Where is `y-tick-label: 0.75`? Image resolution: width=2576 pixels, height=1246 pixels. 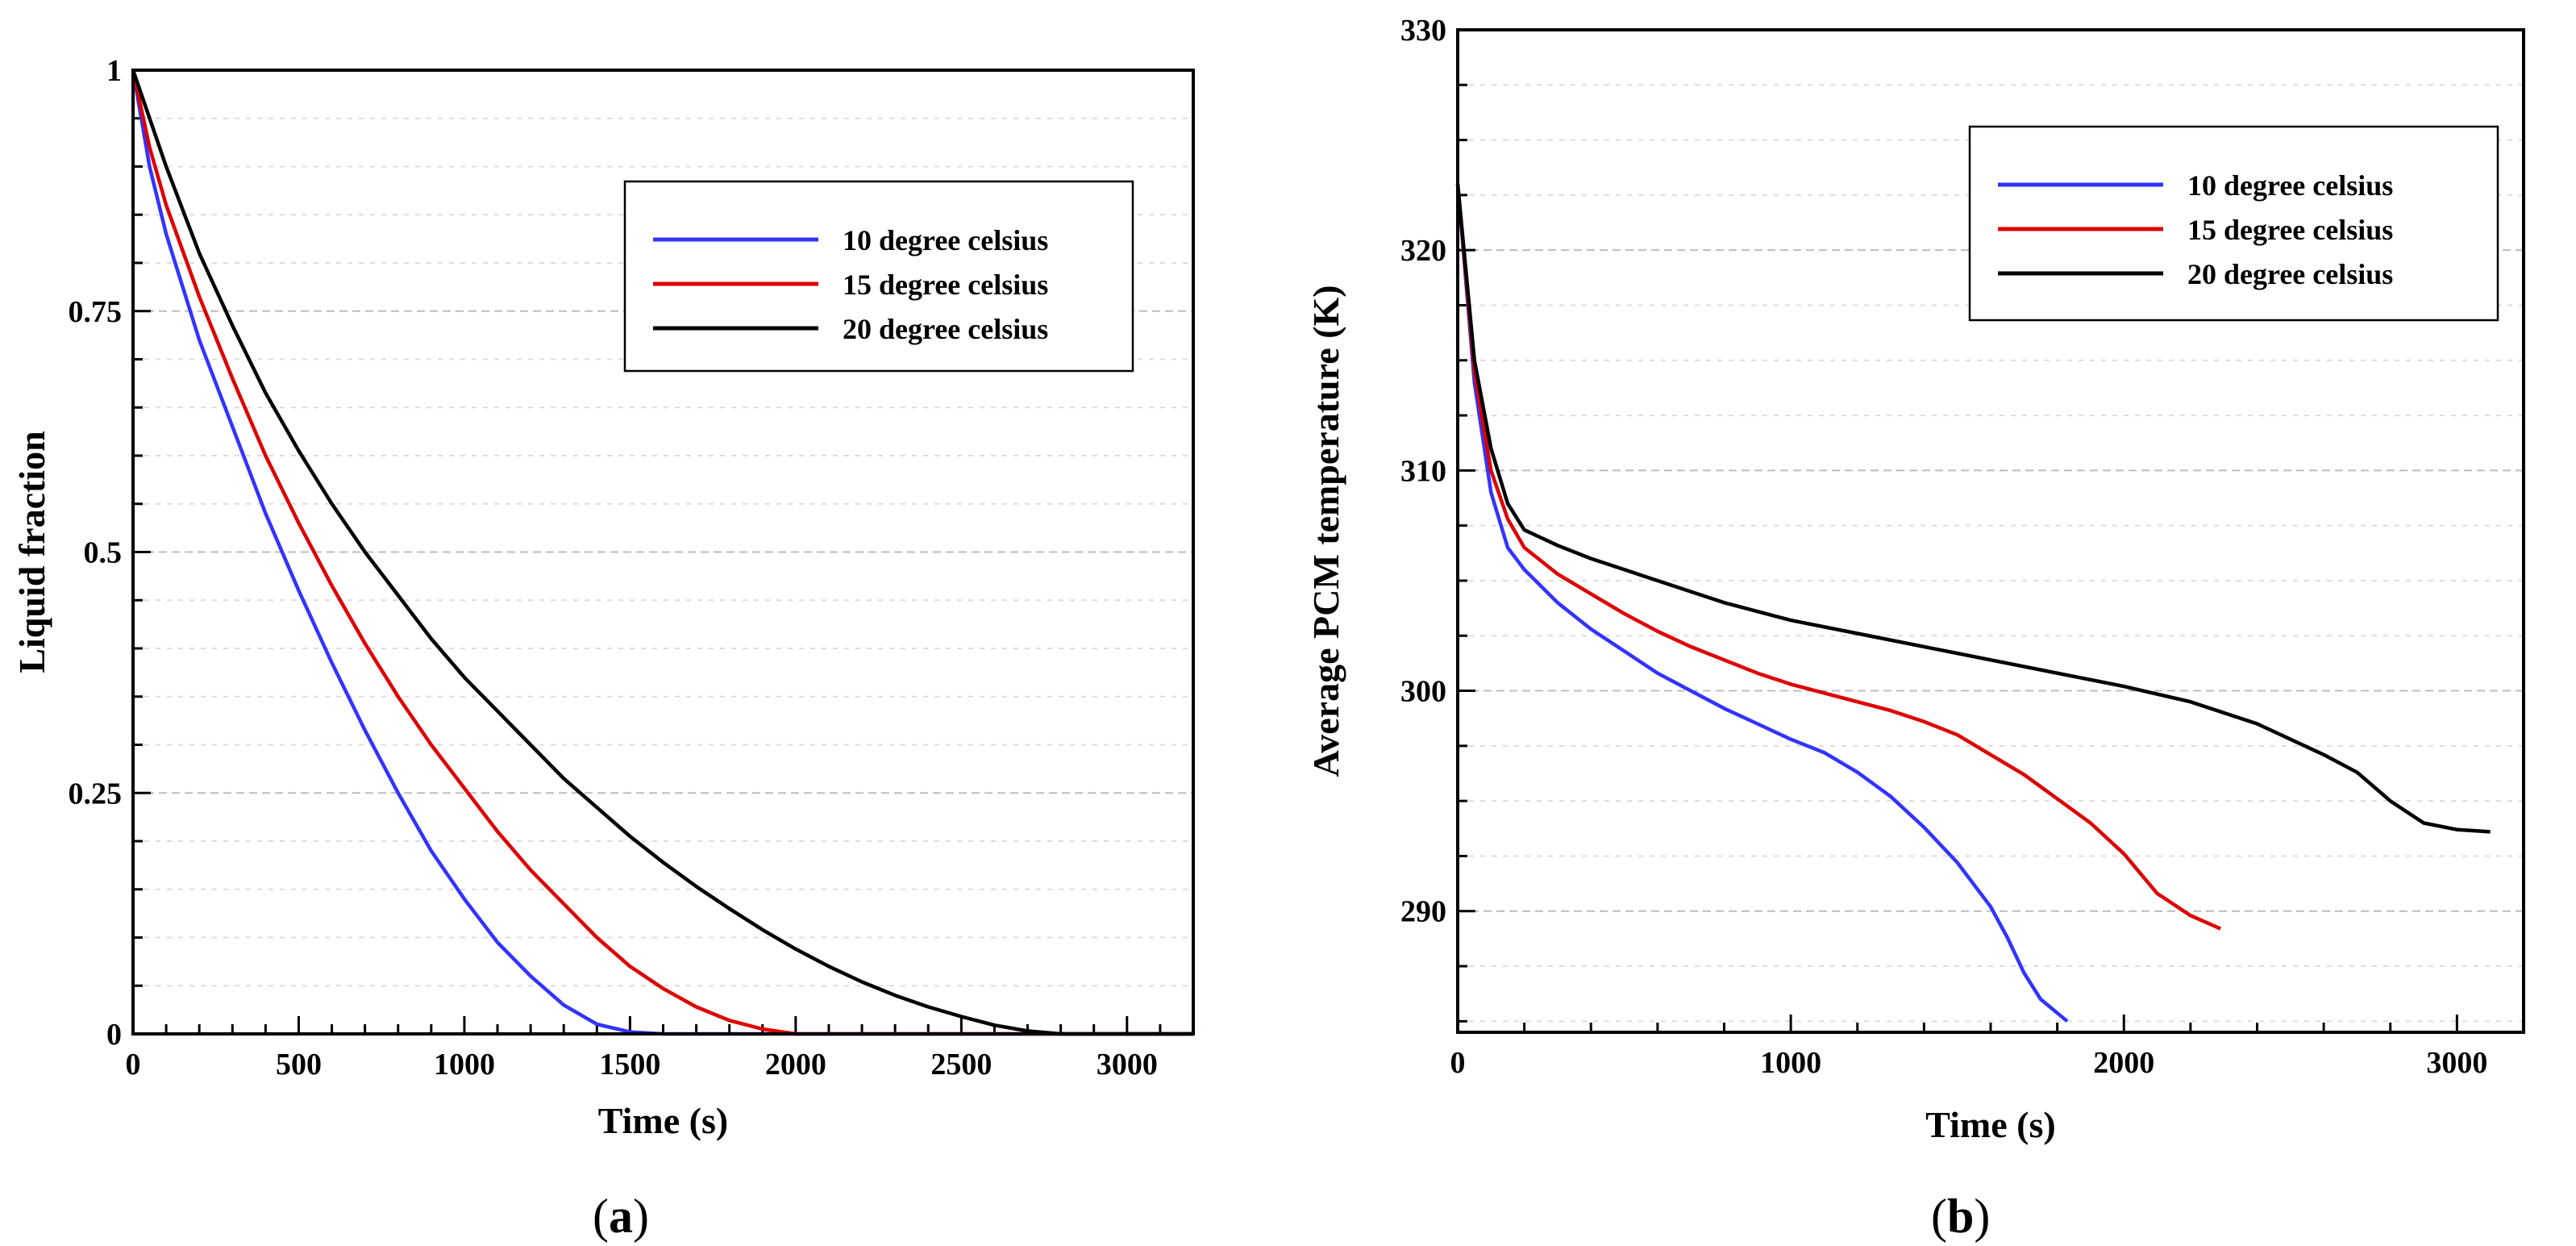 y-tick-label: 0.75 is located at coordinates (96, 312).